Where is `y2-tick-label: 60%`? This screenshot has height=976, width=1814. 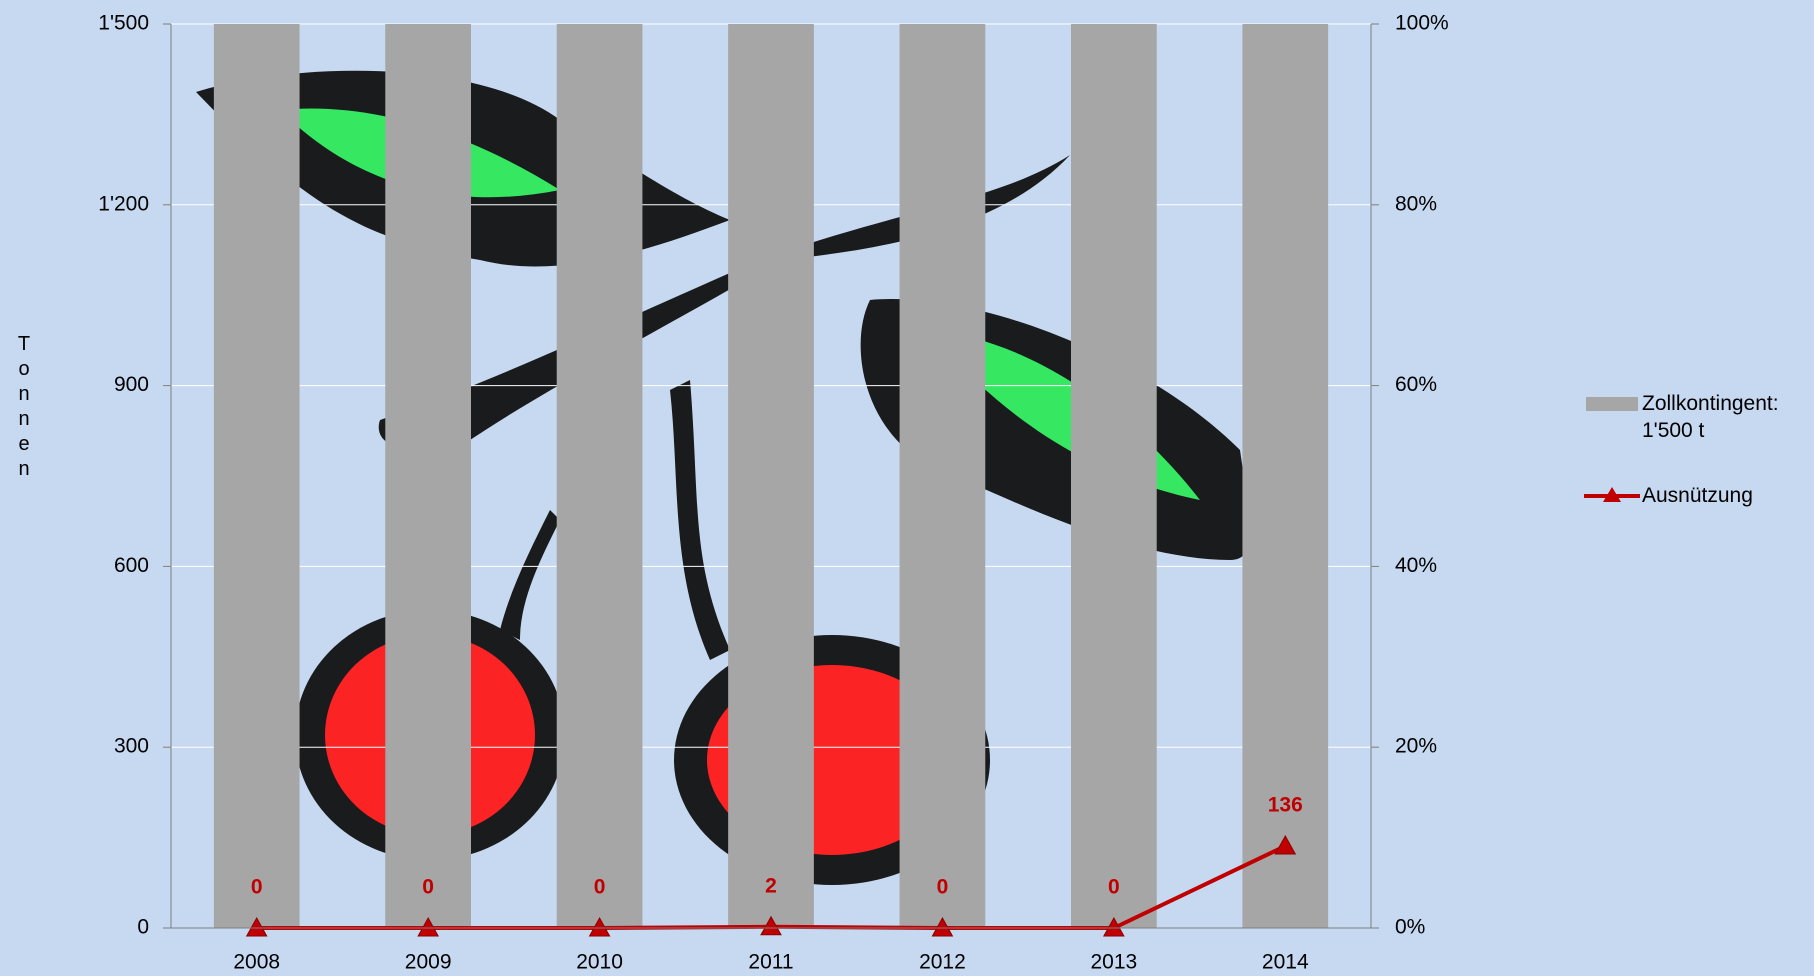
y2-tick-label: 60% is located at coordinates (1416, 384).